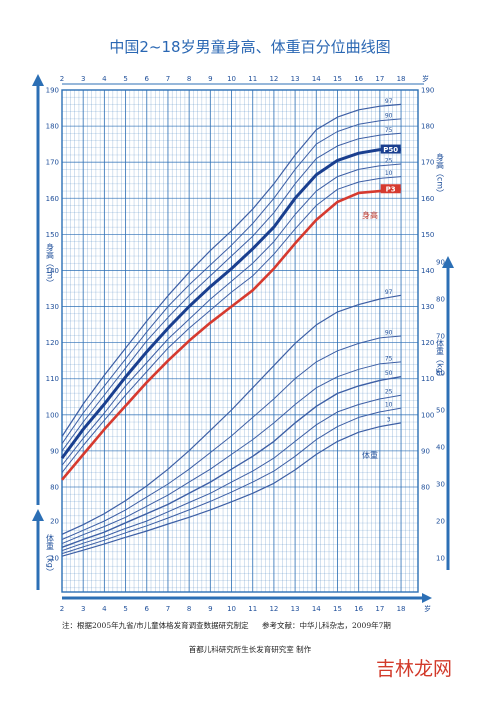 The height and width of the screenshot is (705, 500). What do you see at coordinates (231, 609) in the screenshot?
I see `age-tick-bottom: 10` at bounding box center [231, 609].